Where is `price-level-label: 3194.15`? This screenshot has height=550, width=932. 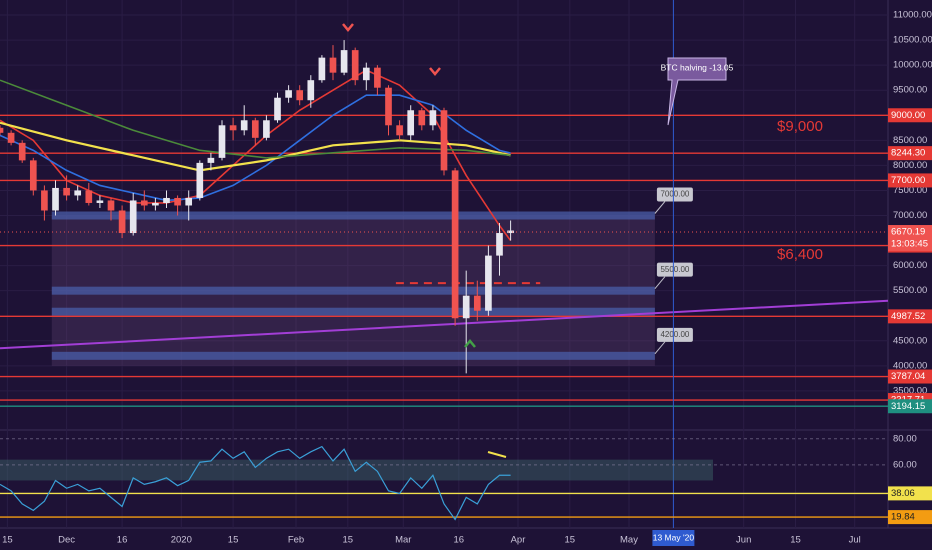
price-level-label: 3194.15 is located at coordinates (908, 406).